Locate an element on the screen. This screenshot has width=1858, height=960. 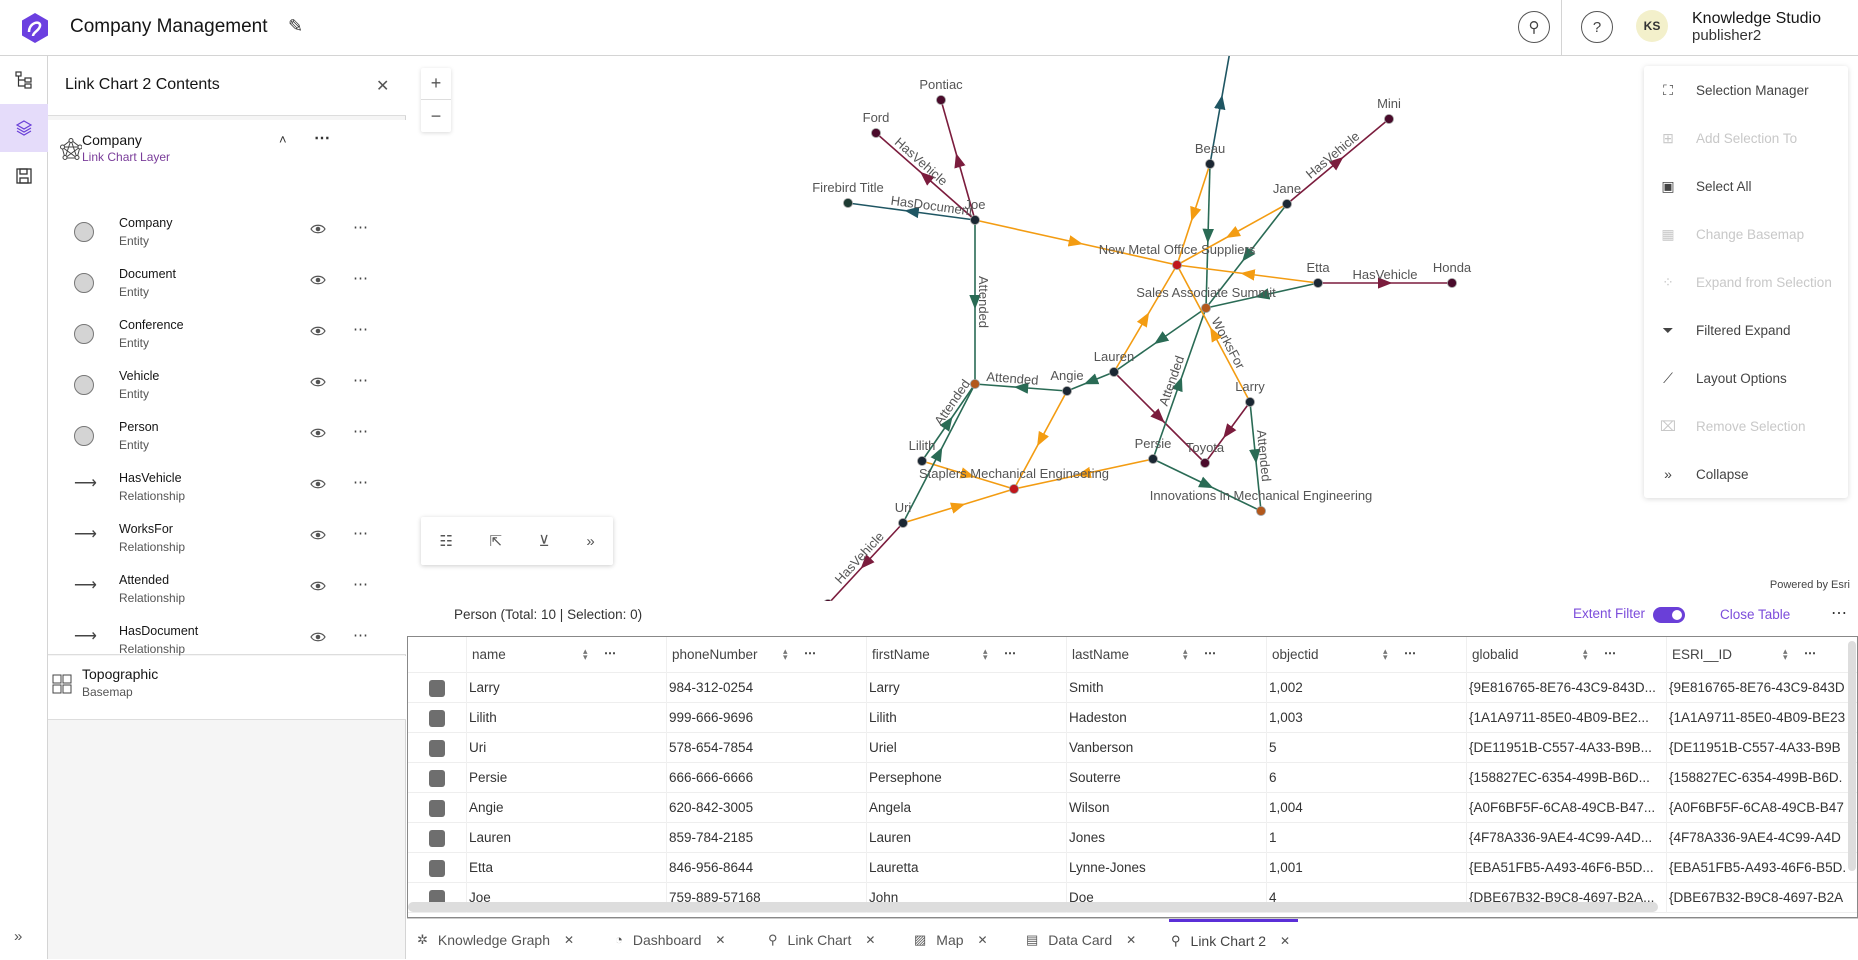
layer-item: Company Entity ⋯ is located at coordinates (227, 233).